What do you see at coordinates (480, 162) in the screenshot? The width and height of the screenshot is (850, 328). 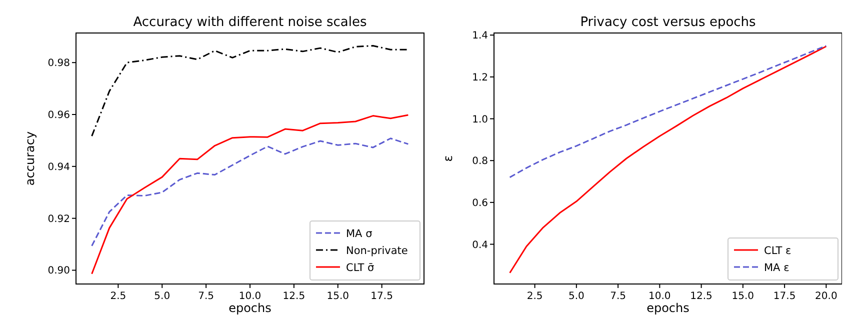 I see `y-tick-label: 0.8` at bounding box center [480, 162].